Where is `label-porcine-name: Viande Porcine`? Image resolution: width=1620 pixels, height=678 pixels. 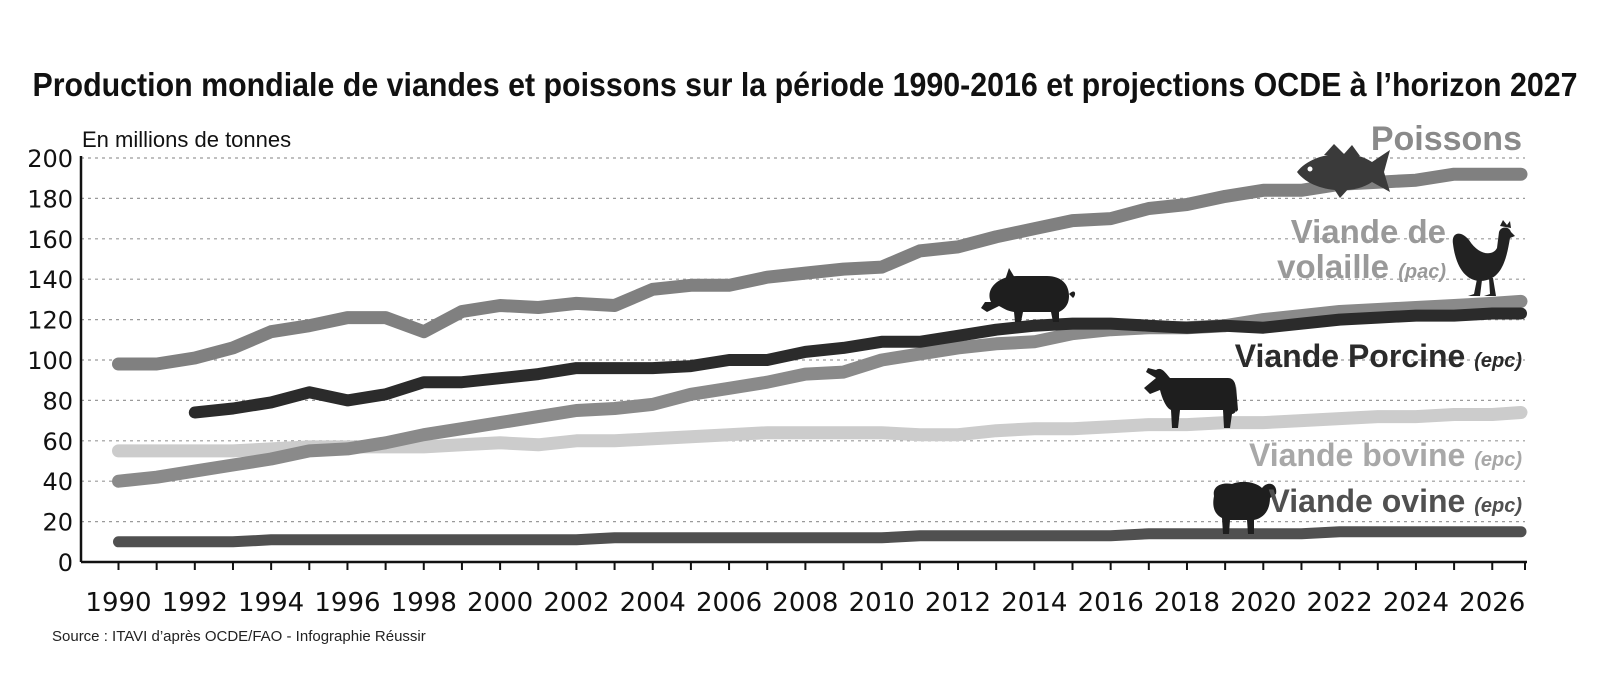
label-porcine-name: Viande Porcine is located at coordinates (1350, 356).